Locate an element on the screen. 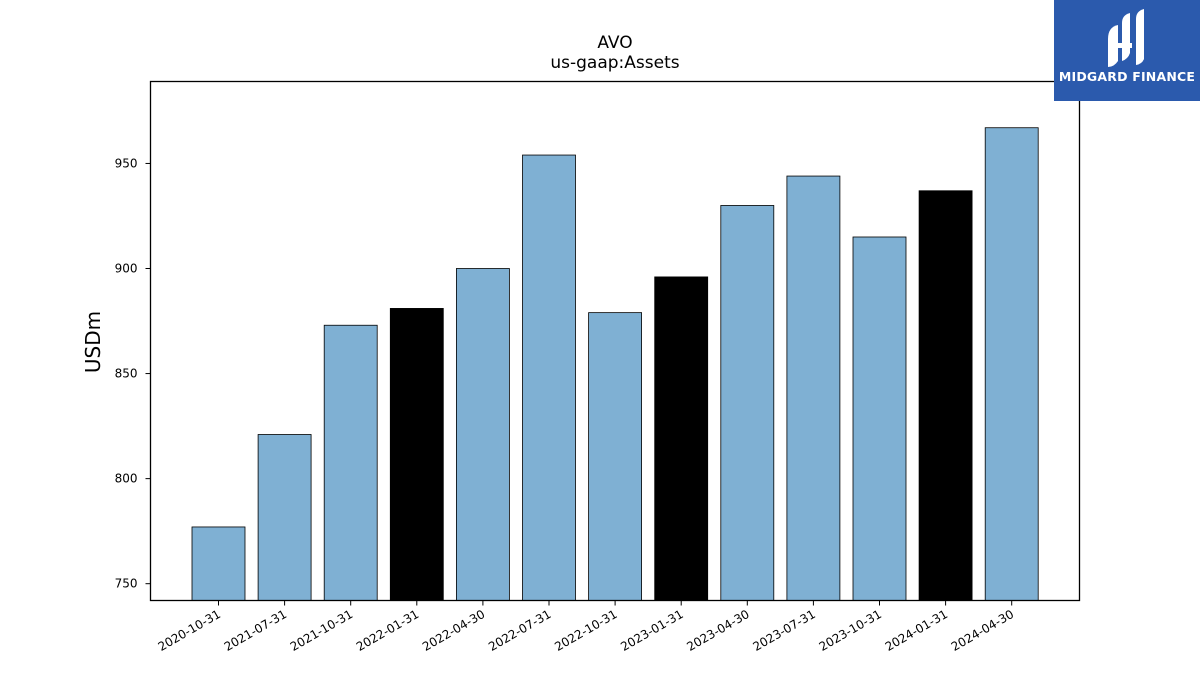 This screenshot has height=675, width=1200. midgard-finance-logo: MIDGARD FINANCE is located at coordinates (1127, 50).